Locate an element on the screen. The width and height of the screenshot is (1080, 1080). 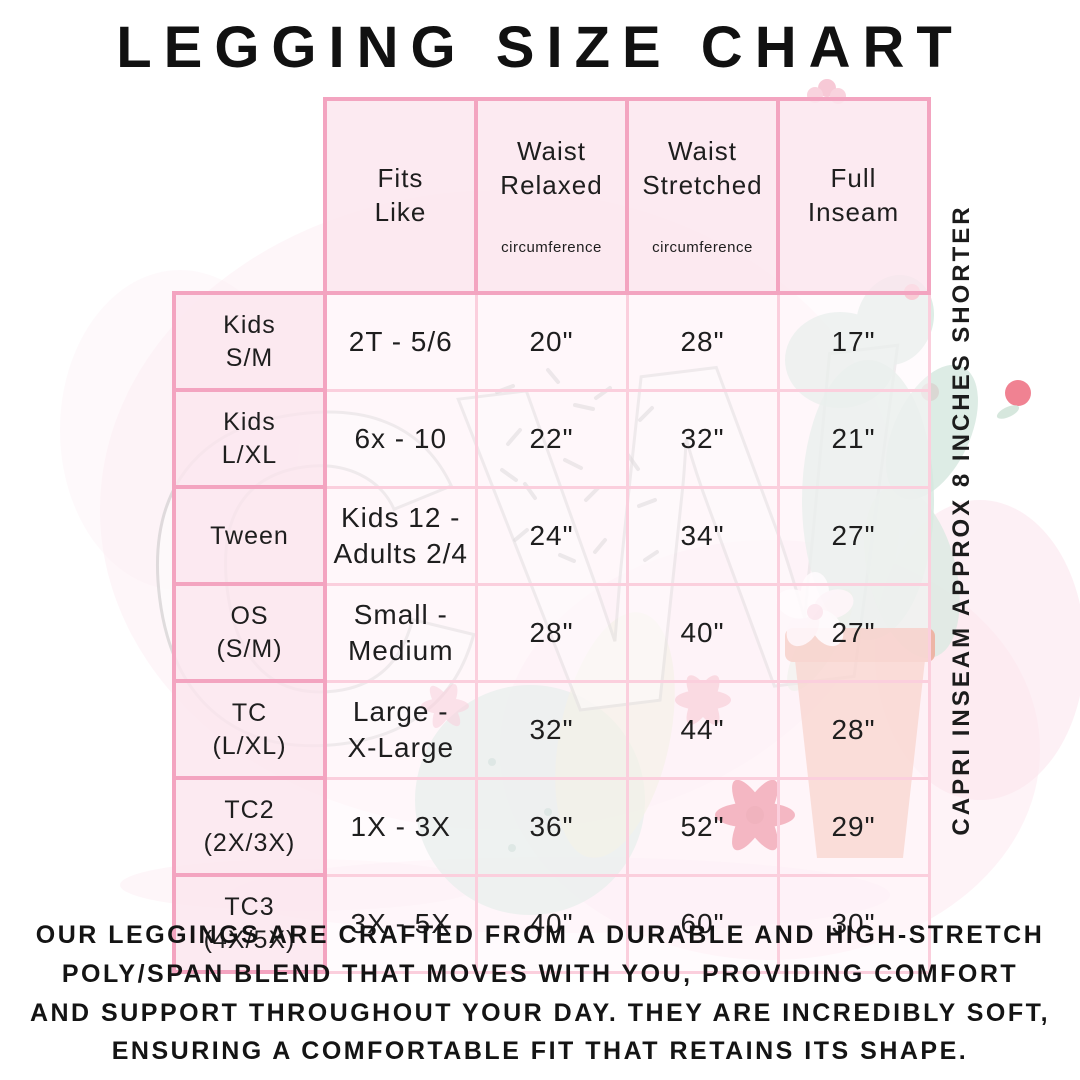
cell-waist-relaxed: 22" is located at coordinates (551, 438).